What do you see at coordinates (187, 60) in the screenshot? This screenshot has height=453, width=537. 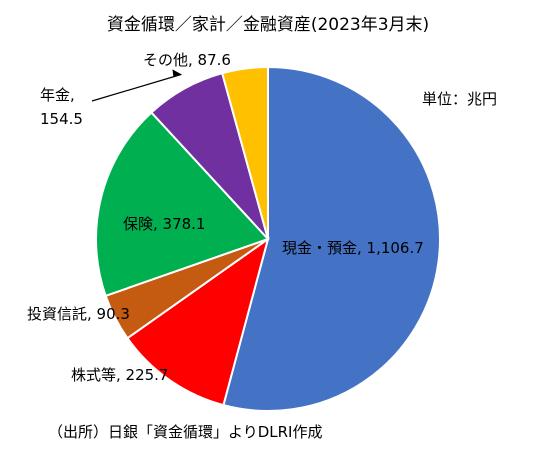 I see `slice-label-5: その他, 87.6` at bounding box center [187, 60].